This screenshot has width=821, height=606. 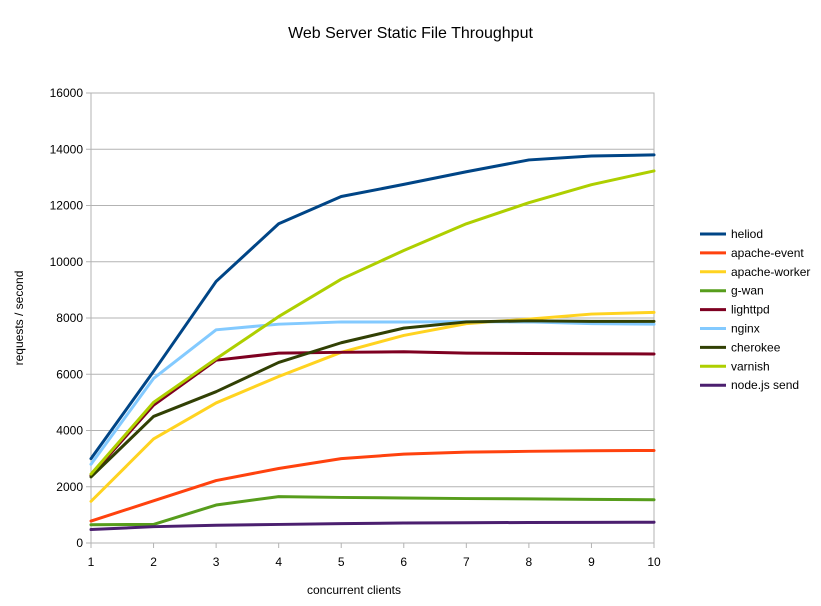 What do you see at coordinates (767, 253) in the screenshot?
I see `legend-label: apache-event` at bounding box center [767, 253].